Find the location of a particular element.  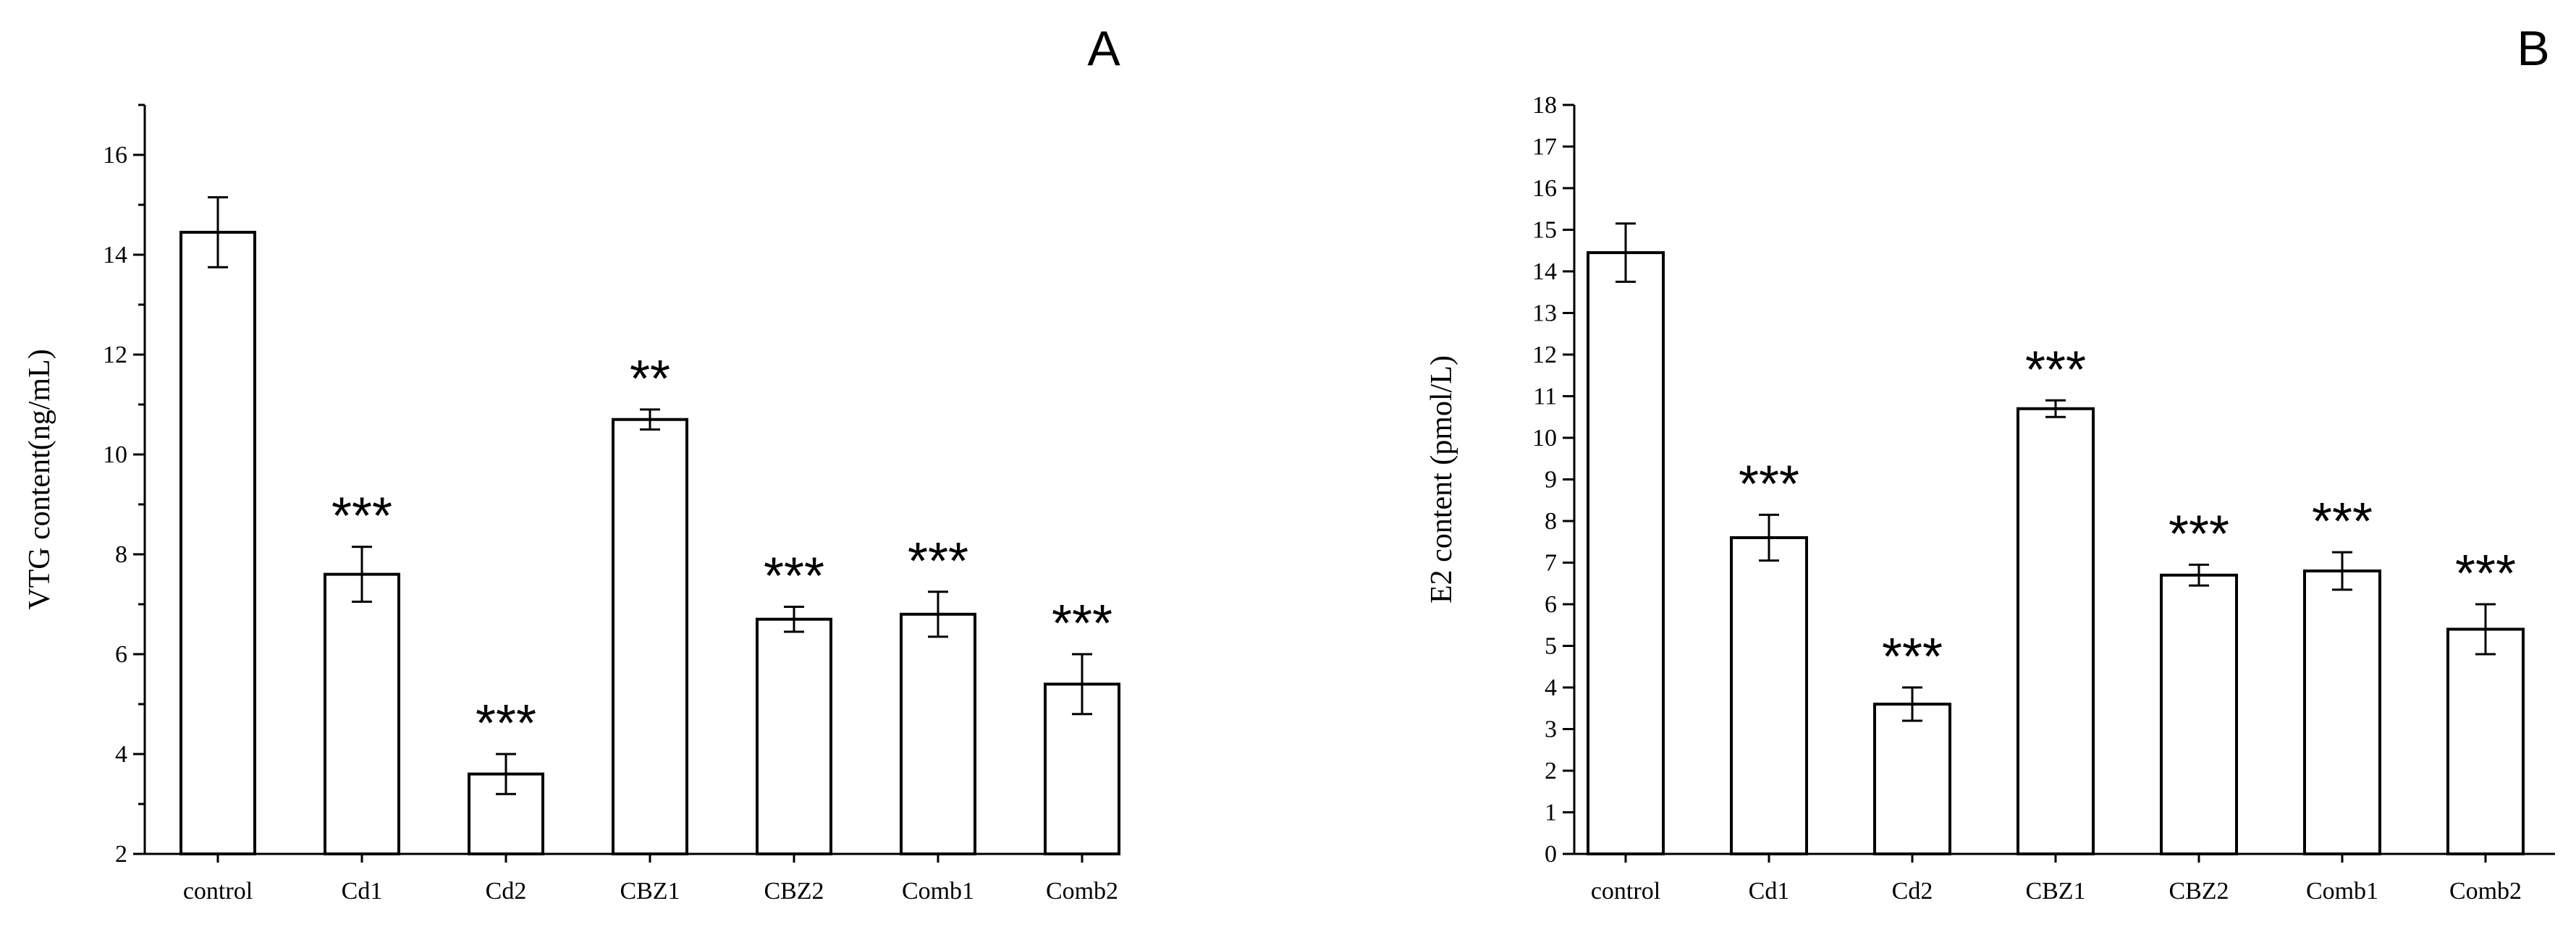

y-tick-label: 7 is located at coordinates (1551, 563).